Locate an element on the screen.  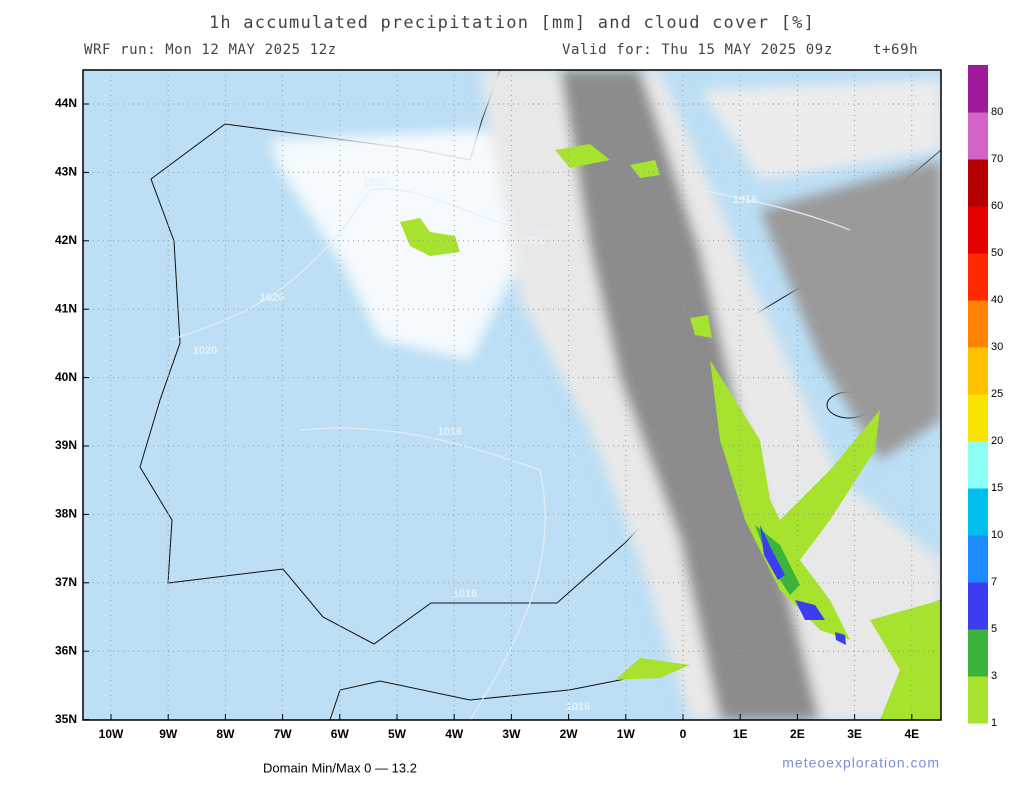
colorbar-label: 60 is located at coordinates (997, 206).